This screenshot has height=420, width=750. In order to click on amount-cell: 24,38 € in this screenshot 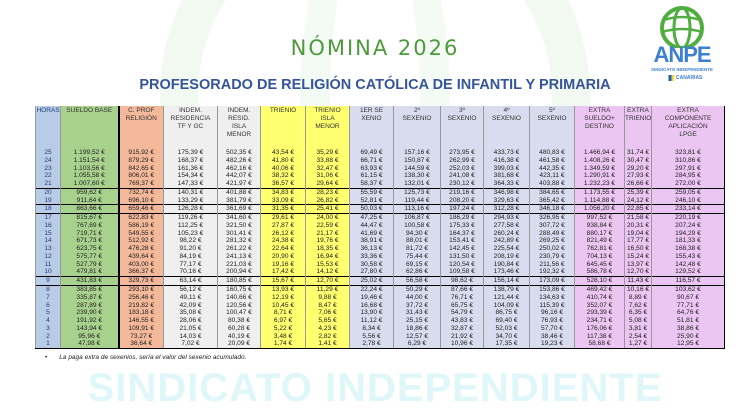, I will do `click(283, 241)`.